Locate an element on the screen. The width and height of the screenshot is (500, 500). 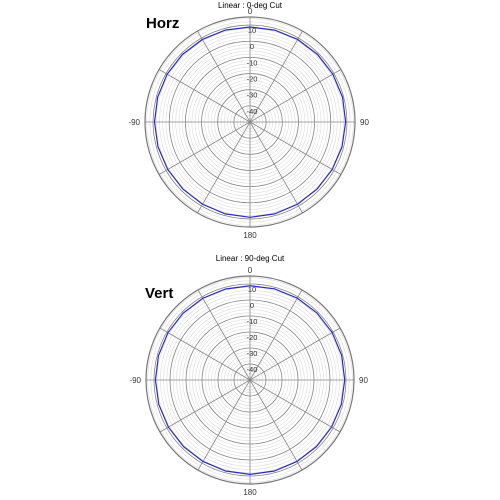
side-label: Horz is located at coordinates (163, 23).